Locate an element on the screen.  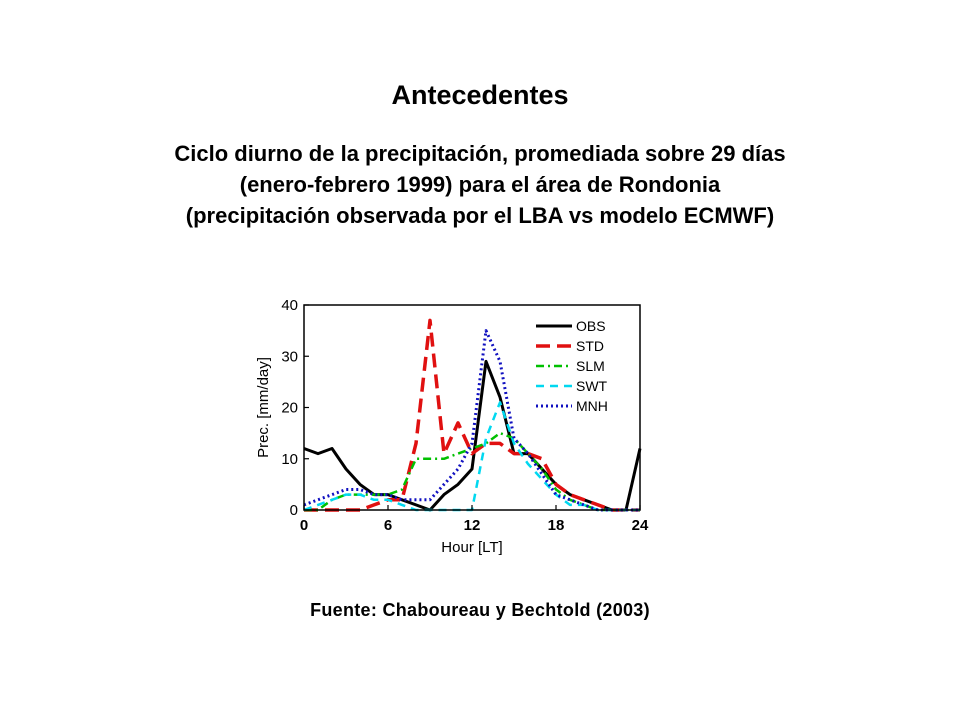
x-tick-label: 6 is located at coordinates (388, 525).